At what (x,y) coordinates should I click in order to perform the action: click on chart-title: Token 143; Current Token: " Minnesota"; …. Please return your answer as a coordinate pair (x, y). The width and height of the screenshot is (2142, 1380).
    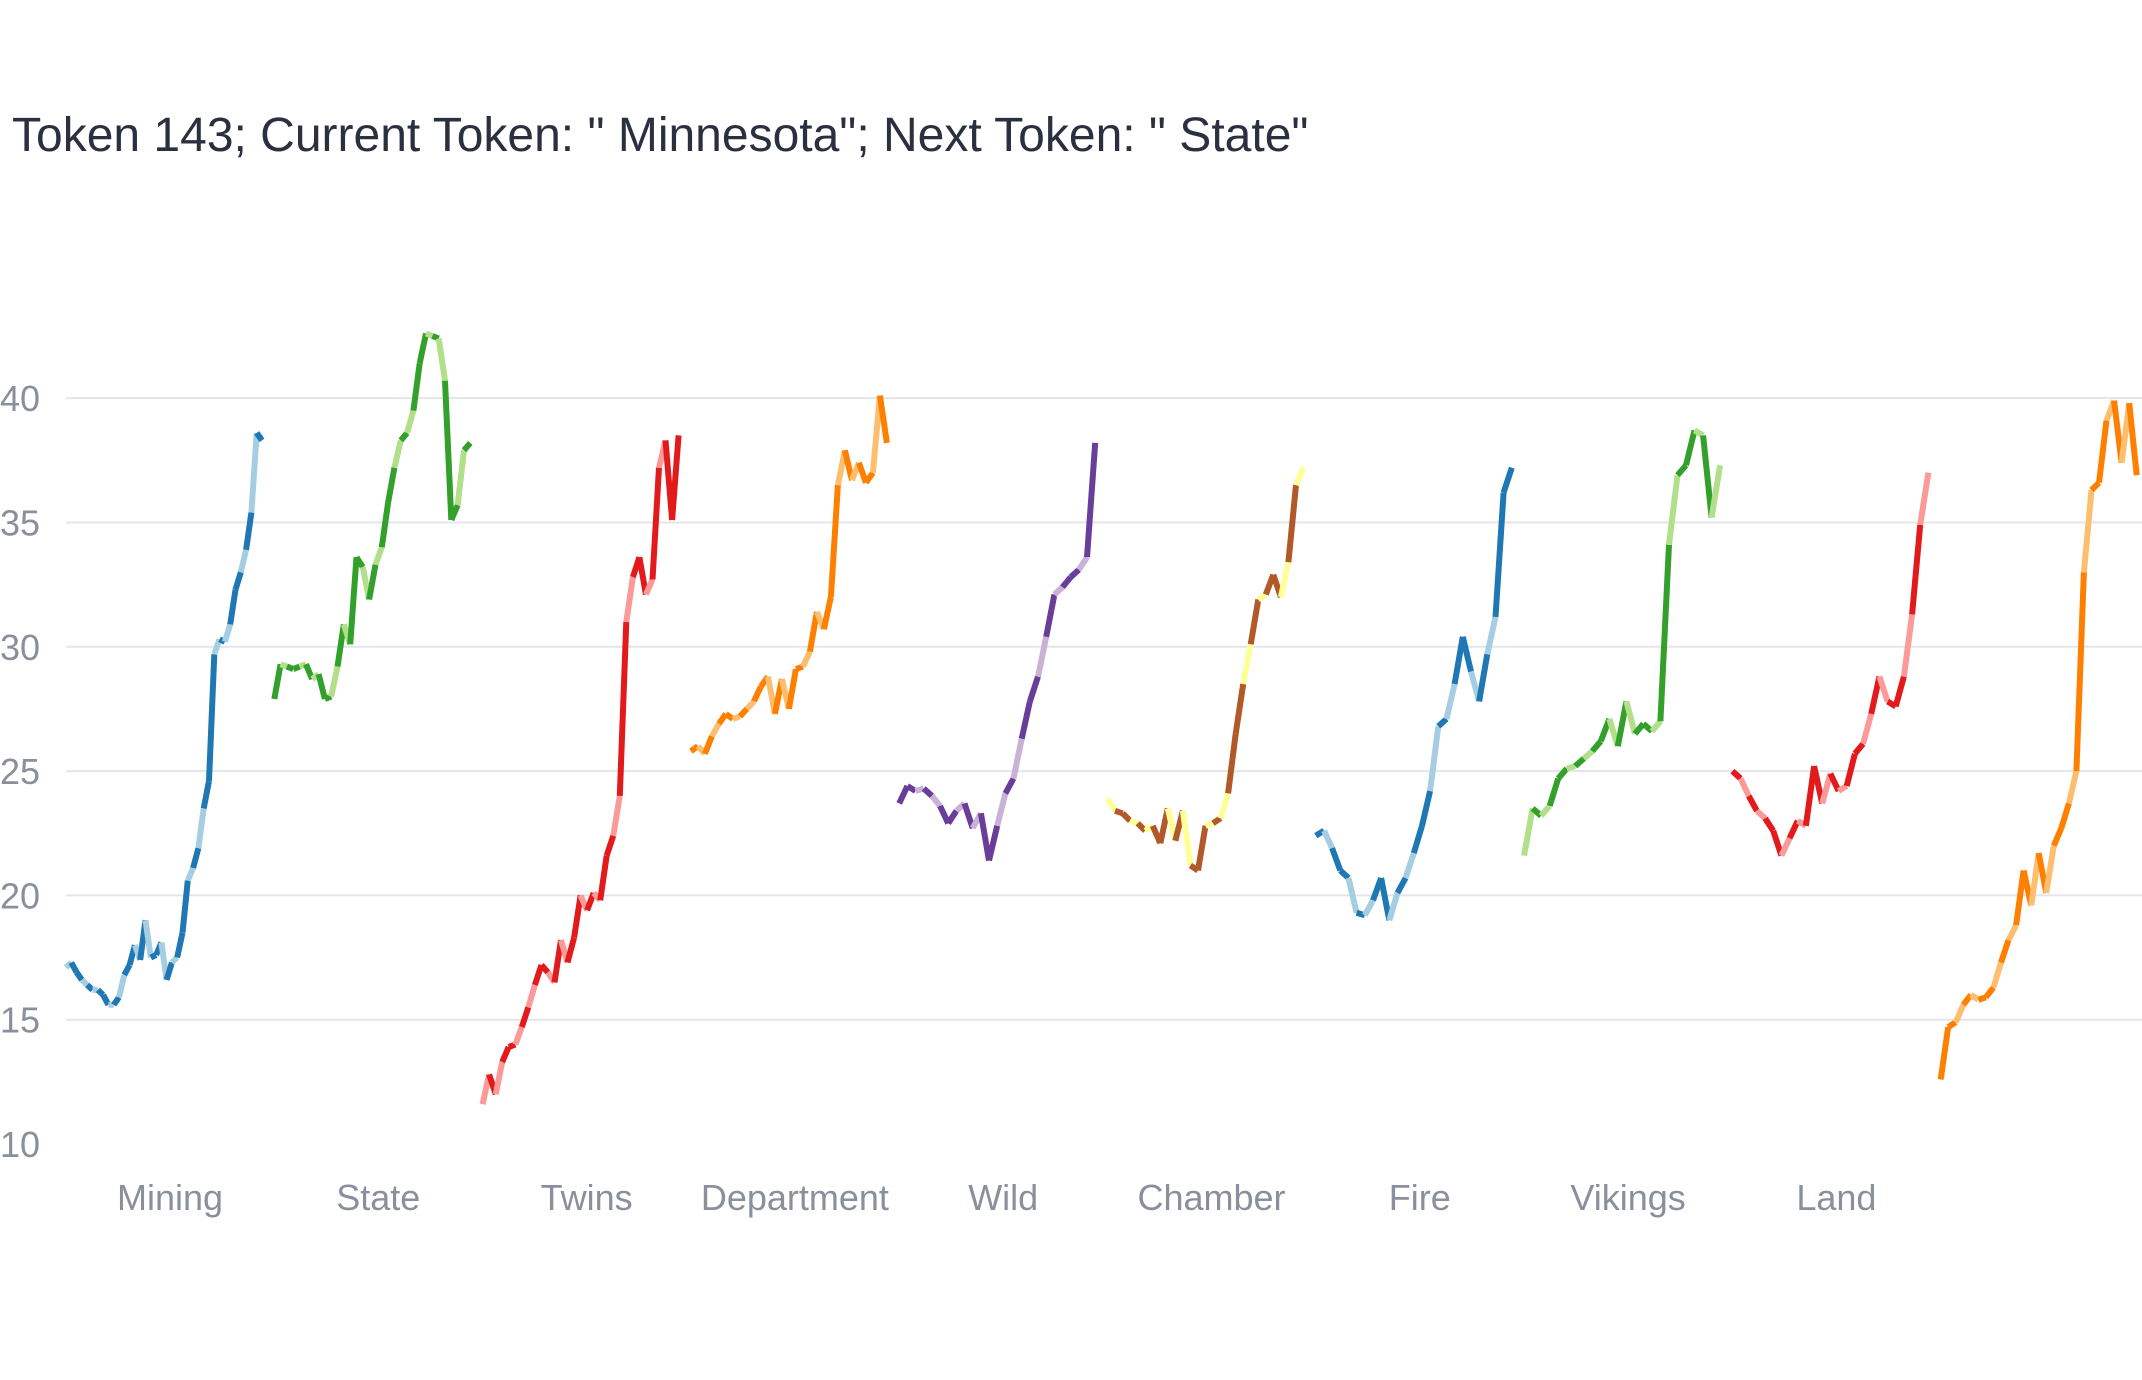
    Looking at the image, I should click on (660, 135).